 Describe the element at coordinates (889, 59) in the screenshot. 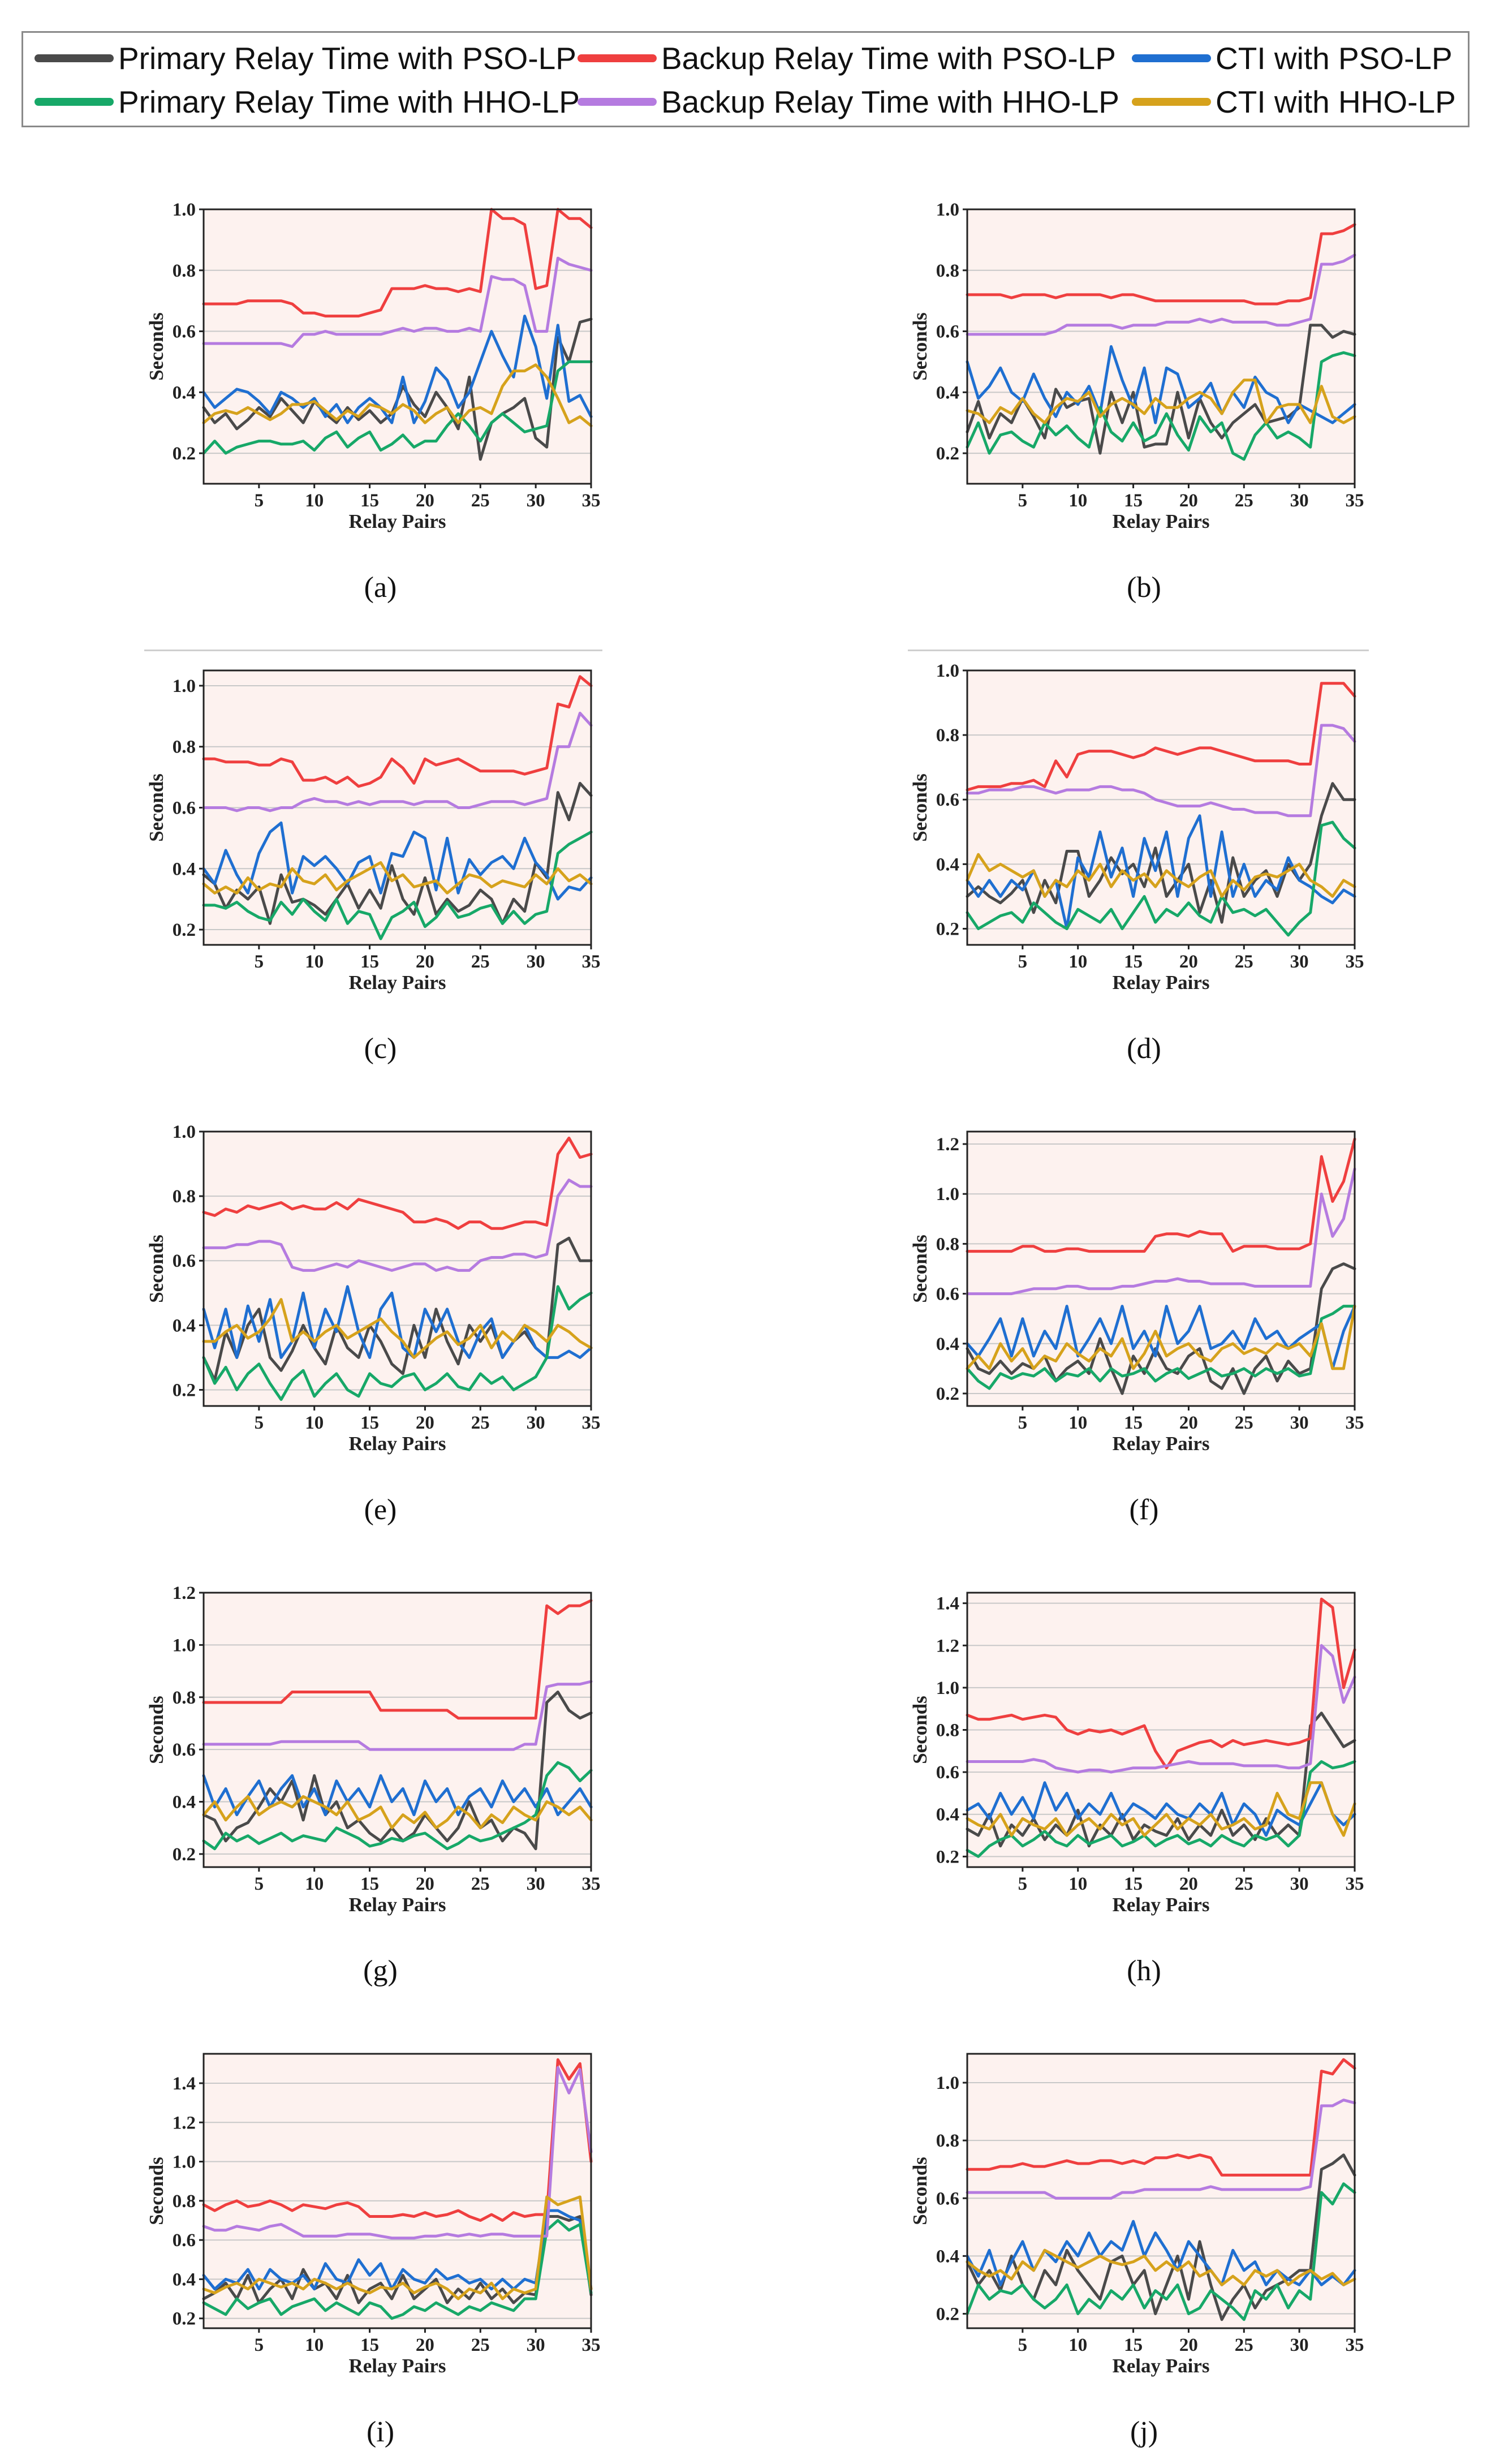

I see `legend-label: Backup Relay Time with PSO-LP` at that location.